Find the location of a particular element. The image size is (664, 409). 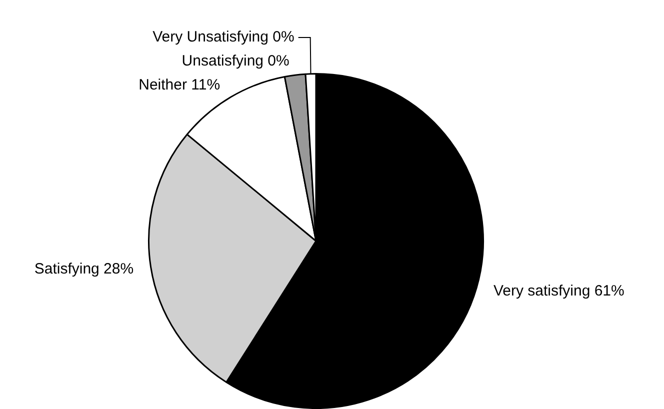

slice-label: Neither 11% is located at coordinates (179, 85).